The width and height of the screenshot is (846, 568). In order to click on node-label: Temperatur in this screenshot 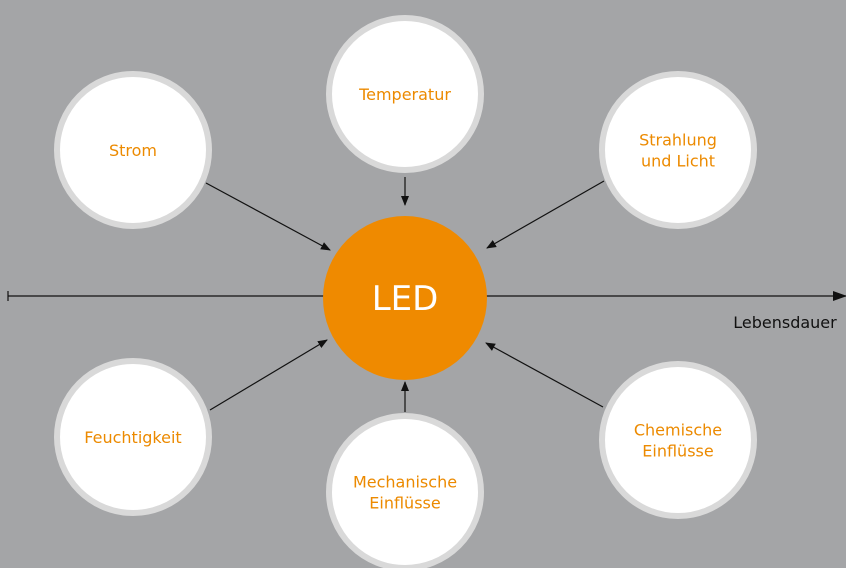, I will do `click(404, 94)`.